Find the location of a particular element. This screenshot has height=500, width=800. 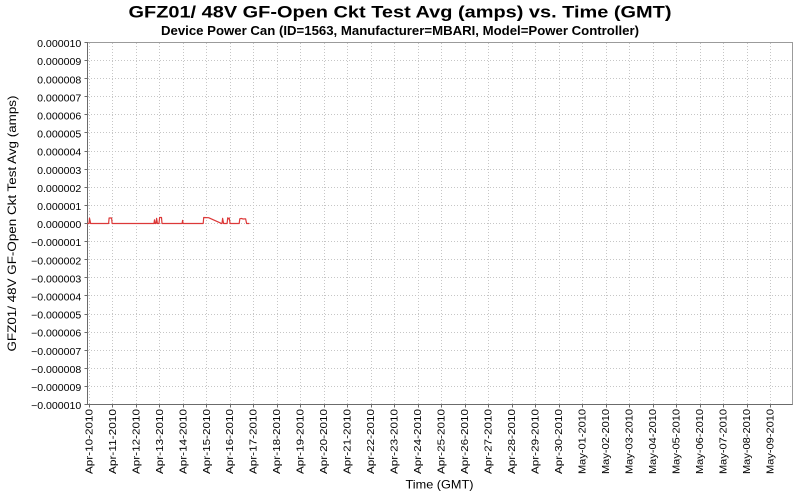

svg-text: Apr-17-2010 is located at coordinates (254, 441).